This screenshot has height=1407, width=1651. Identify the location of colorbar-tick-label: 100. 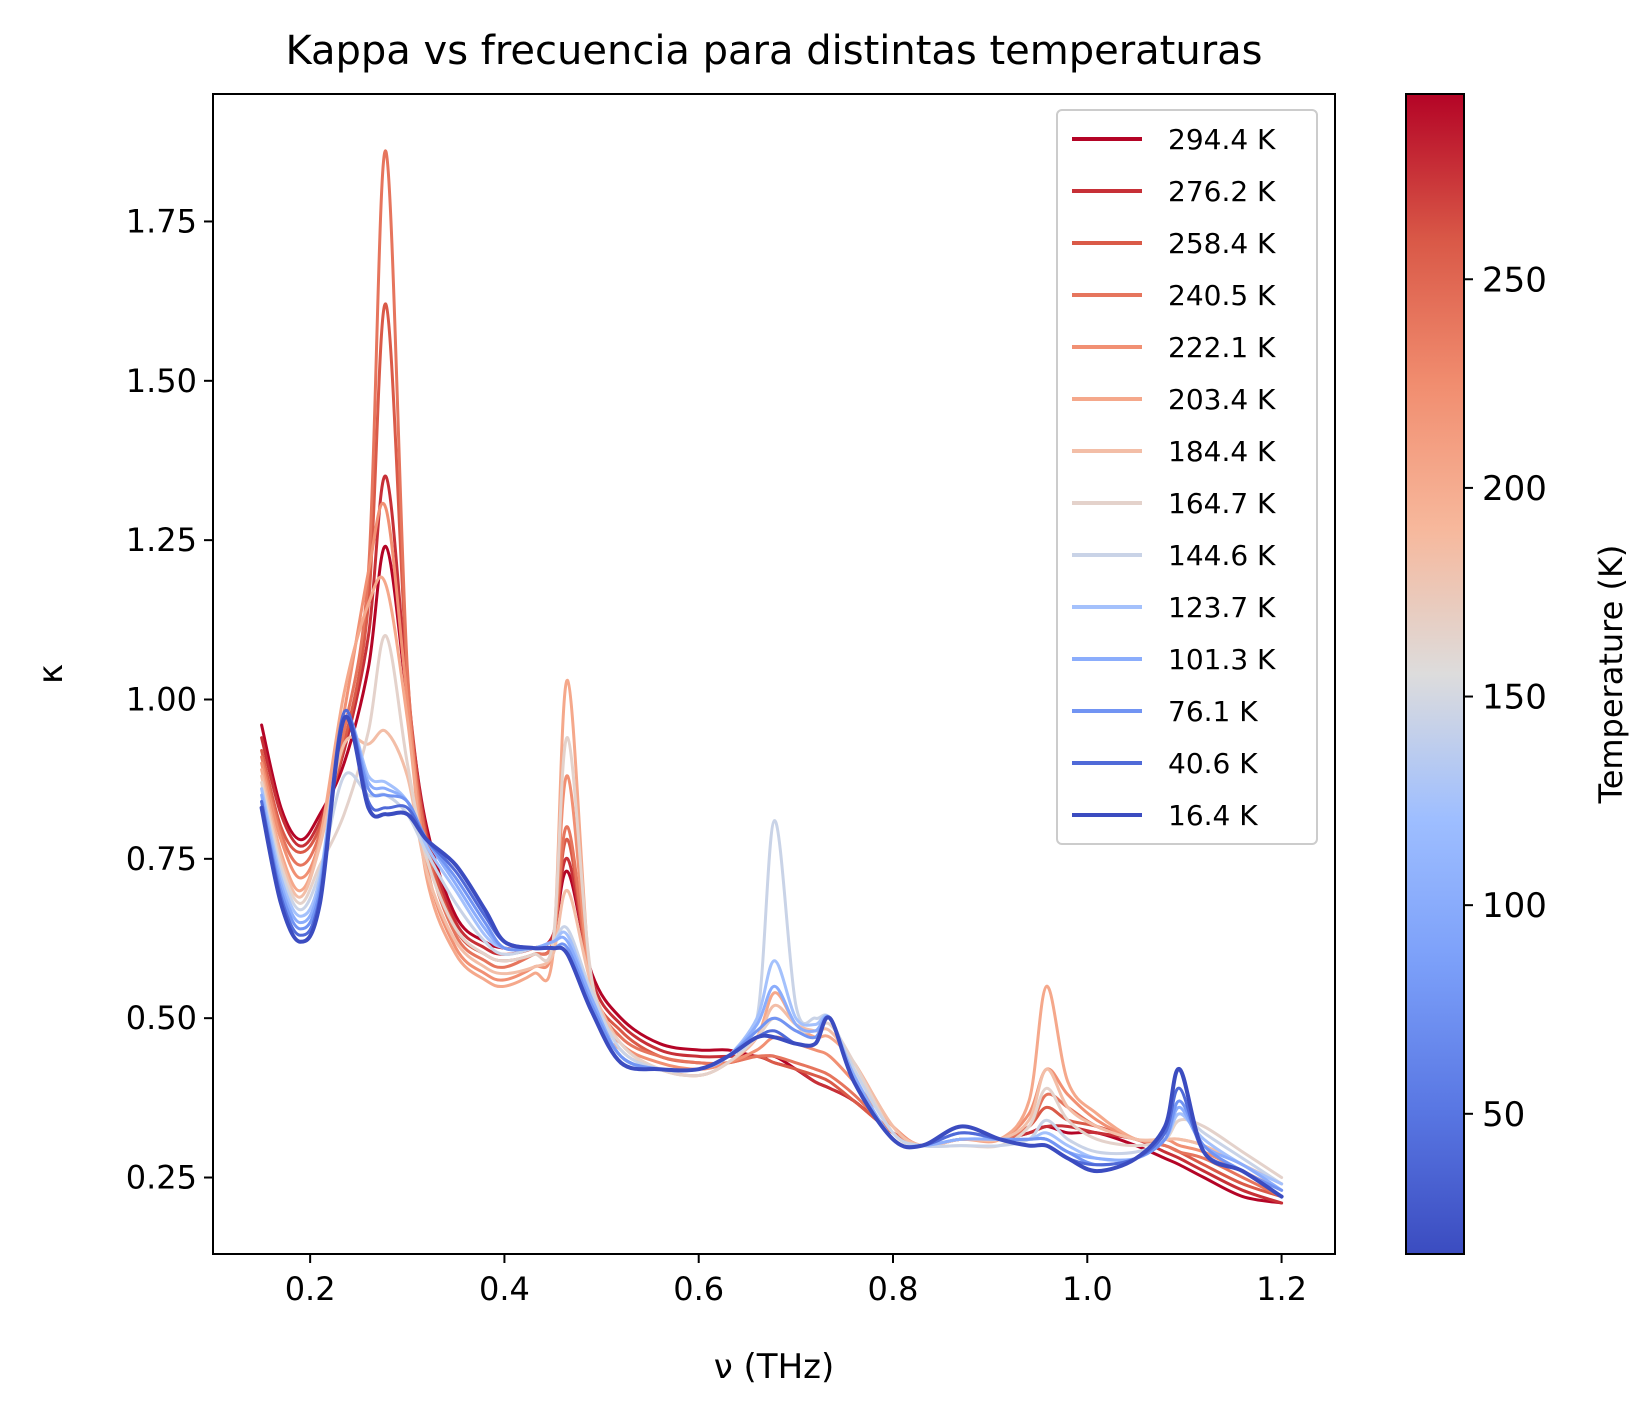
(1514, 906).